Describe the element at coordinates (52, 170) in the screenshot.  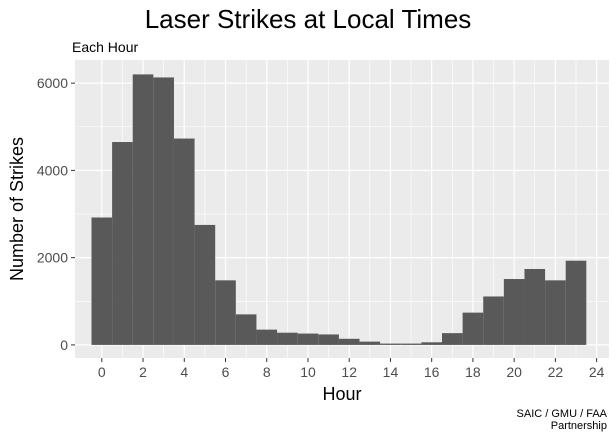
I see `y-tick-label: 4000` at that location.